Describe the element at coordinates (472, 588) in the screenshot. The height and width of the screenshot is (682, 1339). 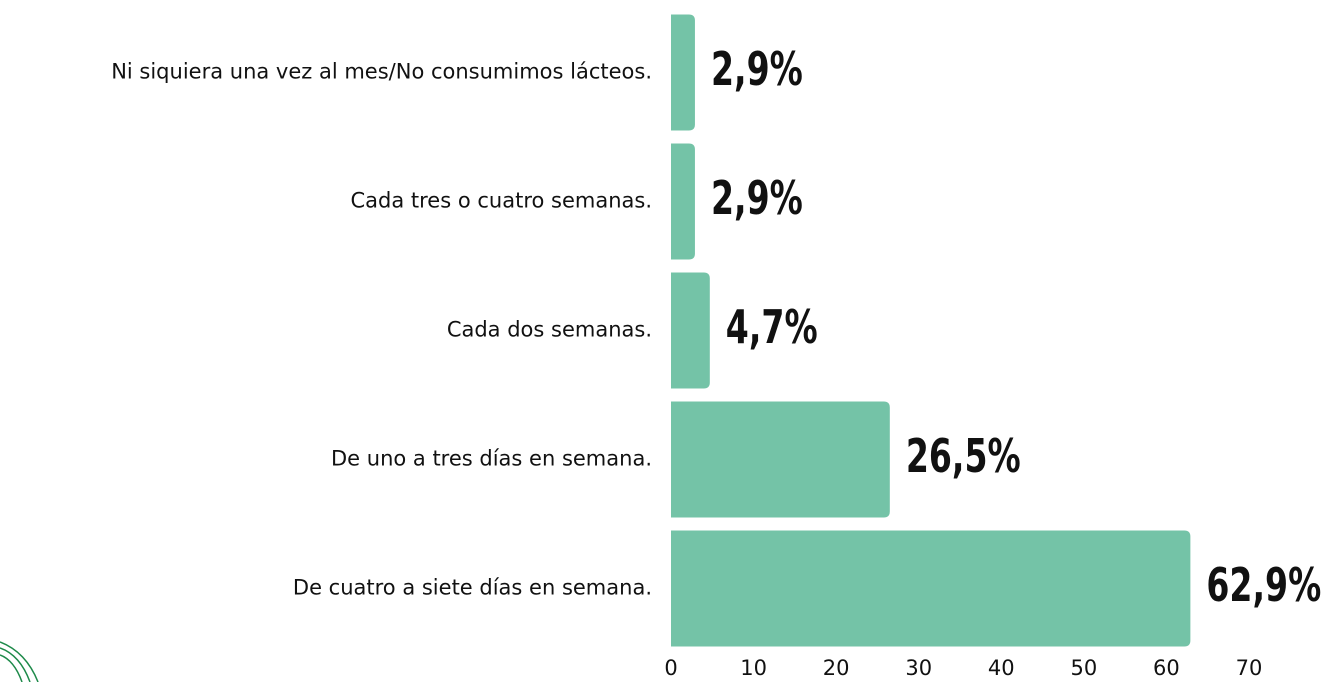
I see `y-tick-label: De cuatro a siete días en semana.` at that location.